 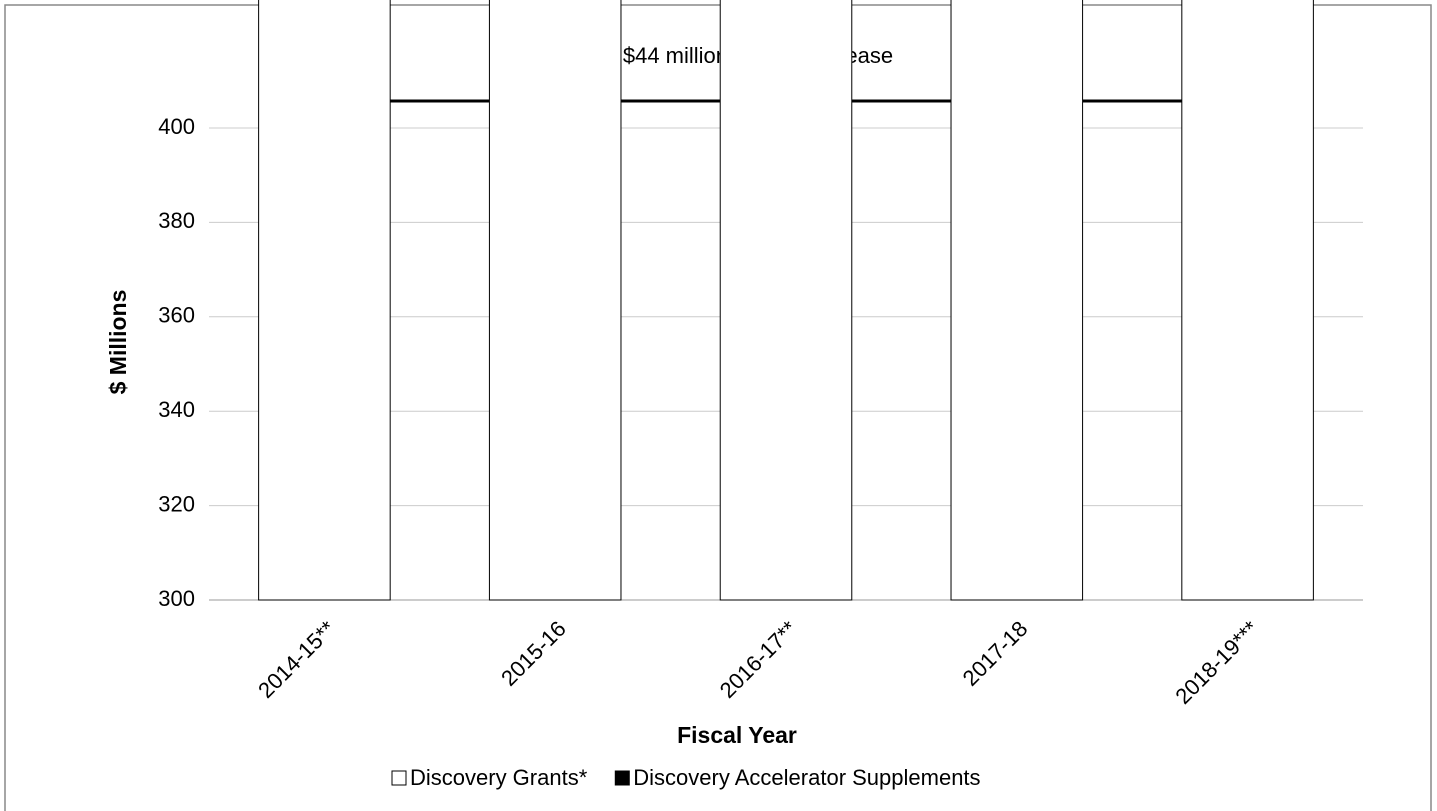 I want to click on y-tick-label: 300, so click(x=176, y=598).